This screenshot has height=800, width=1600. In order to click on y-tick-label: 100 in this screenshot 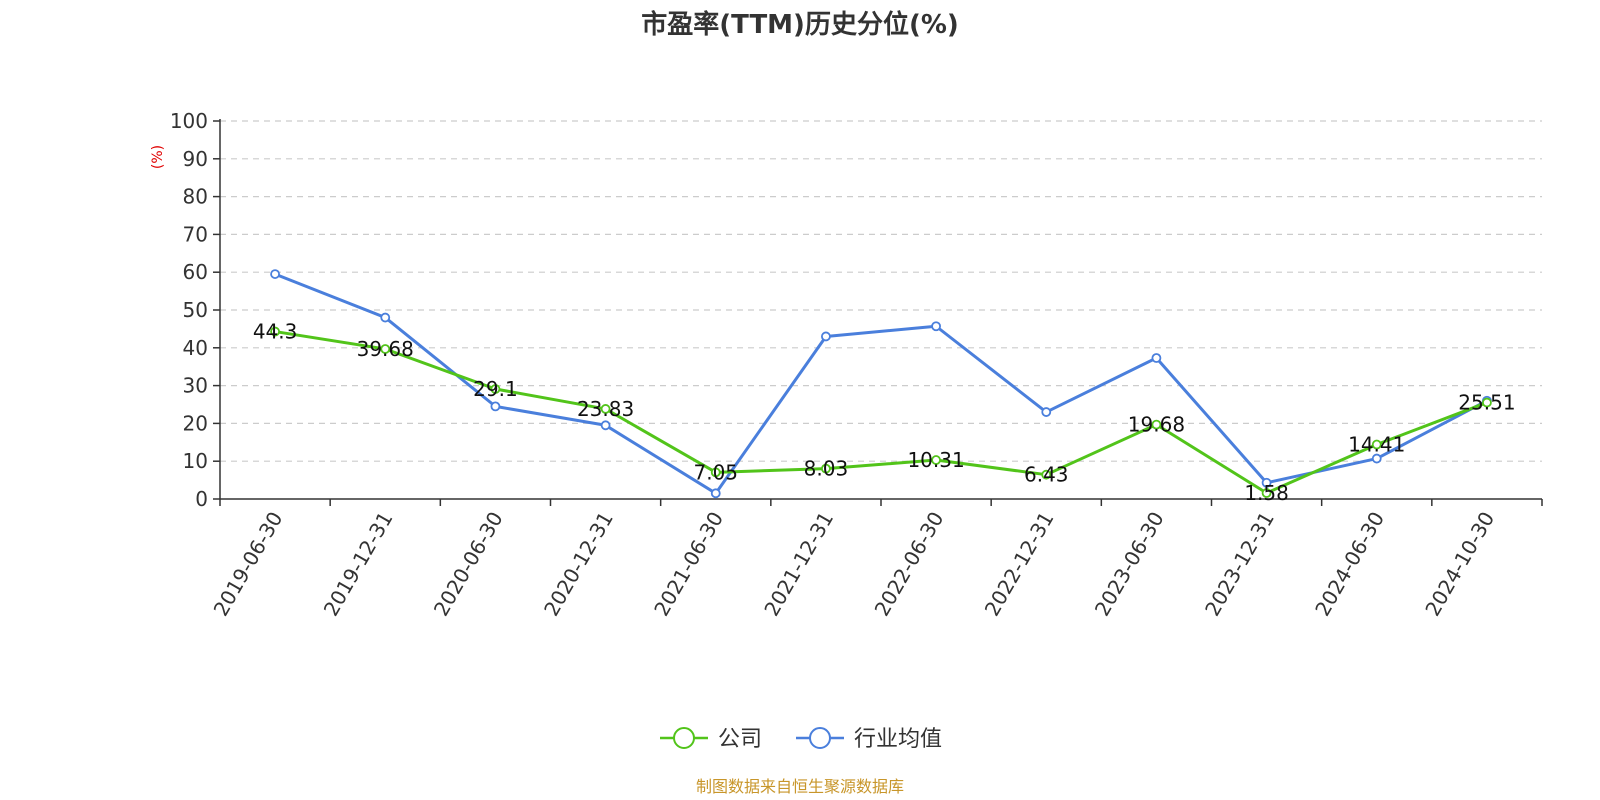, I will do `click(189, 121)`.